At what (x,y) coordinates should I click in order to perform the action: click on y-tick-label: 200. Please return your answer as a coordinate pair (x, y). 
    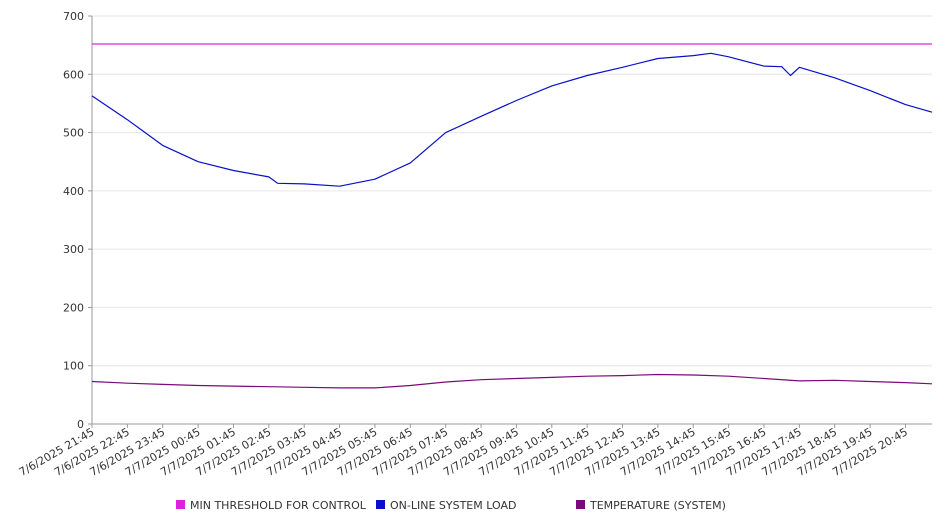
    Looking at the image, I should click on (73, 307).